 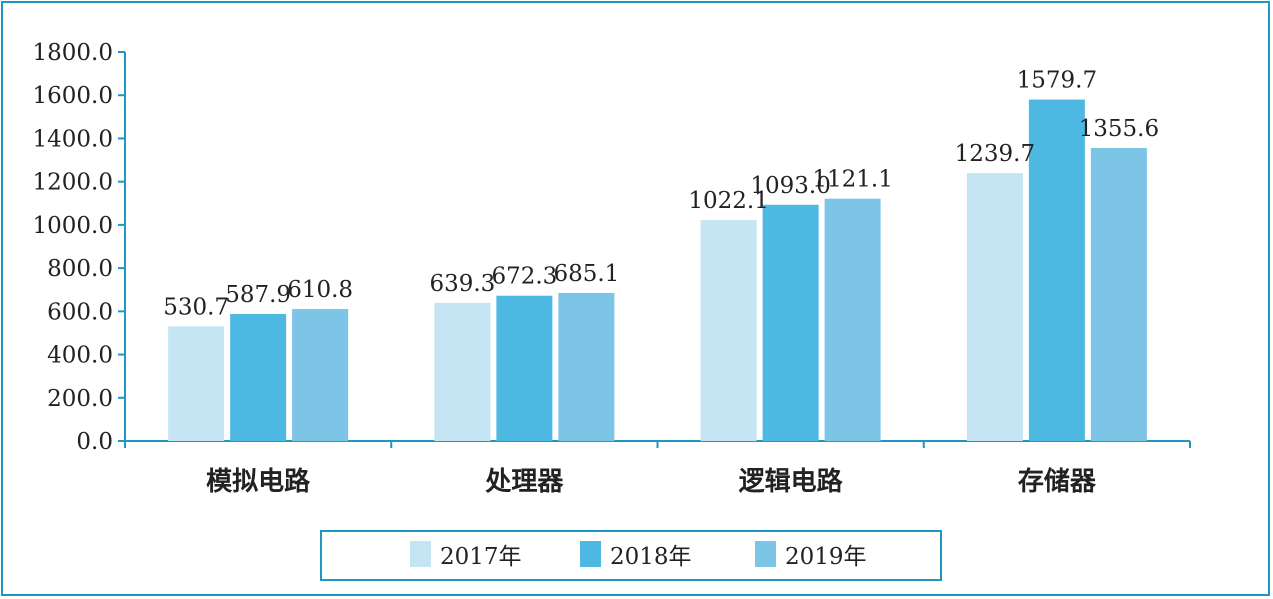 I want to click on x-axis, so click(x=657, y=444).